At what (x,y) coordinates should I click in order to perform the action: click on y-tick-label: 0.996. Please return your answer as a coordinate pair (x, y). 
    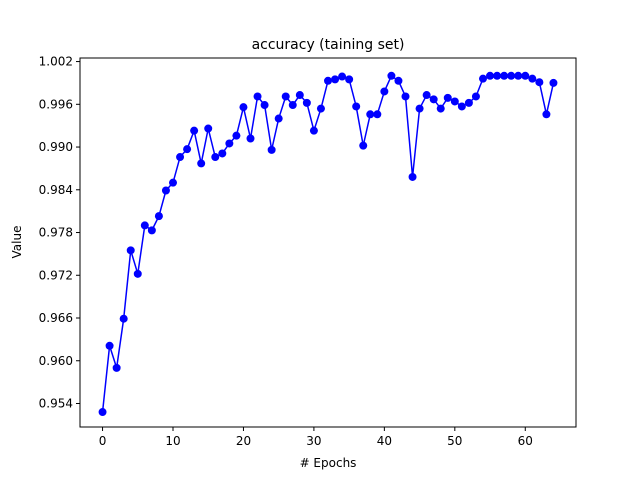
    Looking at the image, I should click on (56, 104).